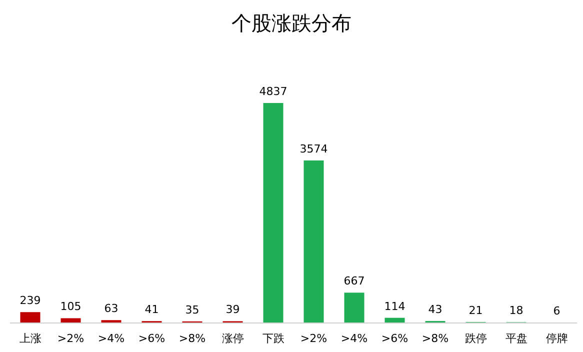  What do you see at coordinates (273, 338) in the screenshot?
I see `x-tick-label: 下跌` at bounding box center [273, 338].